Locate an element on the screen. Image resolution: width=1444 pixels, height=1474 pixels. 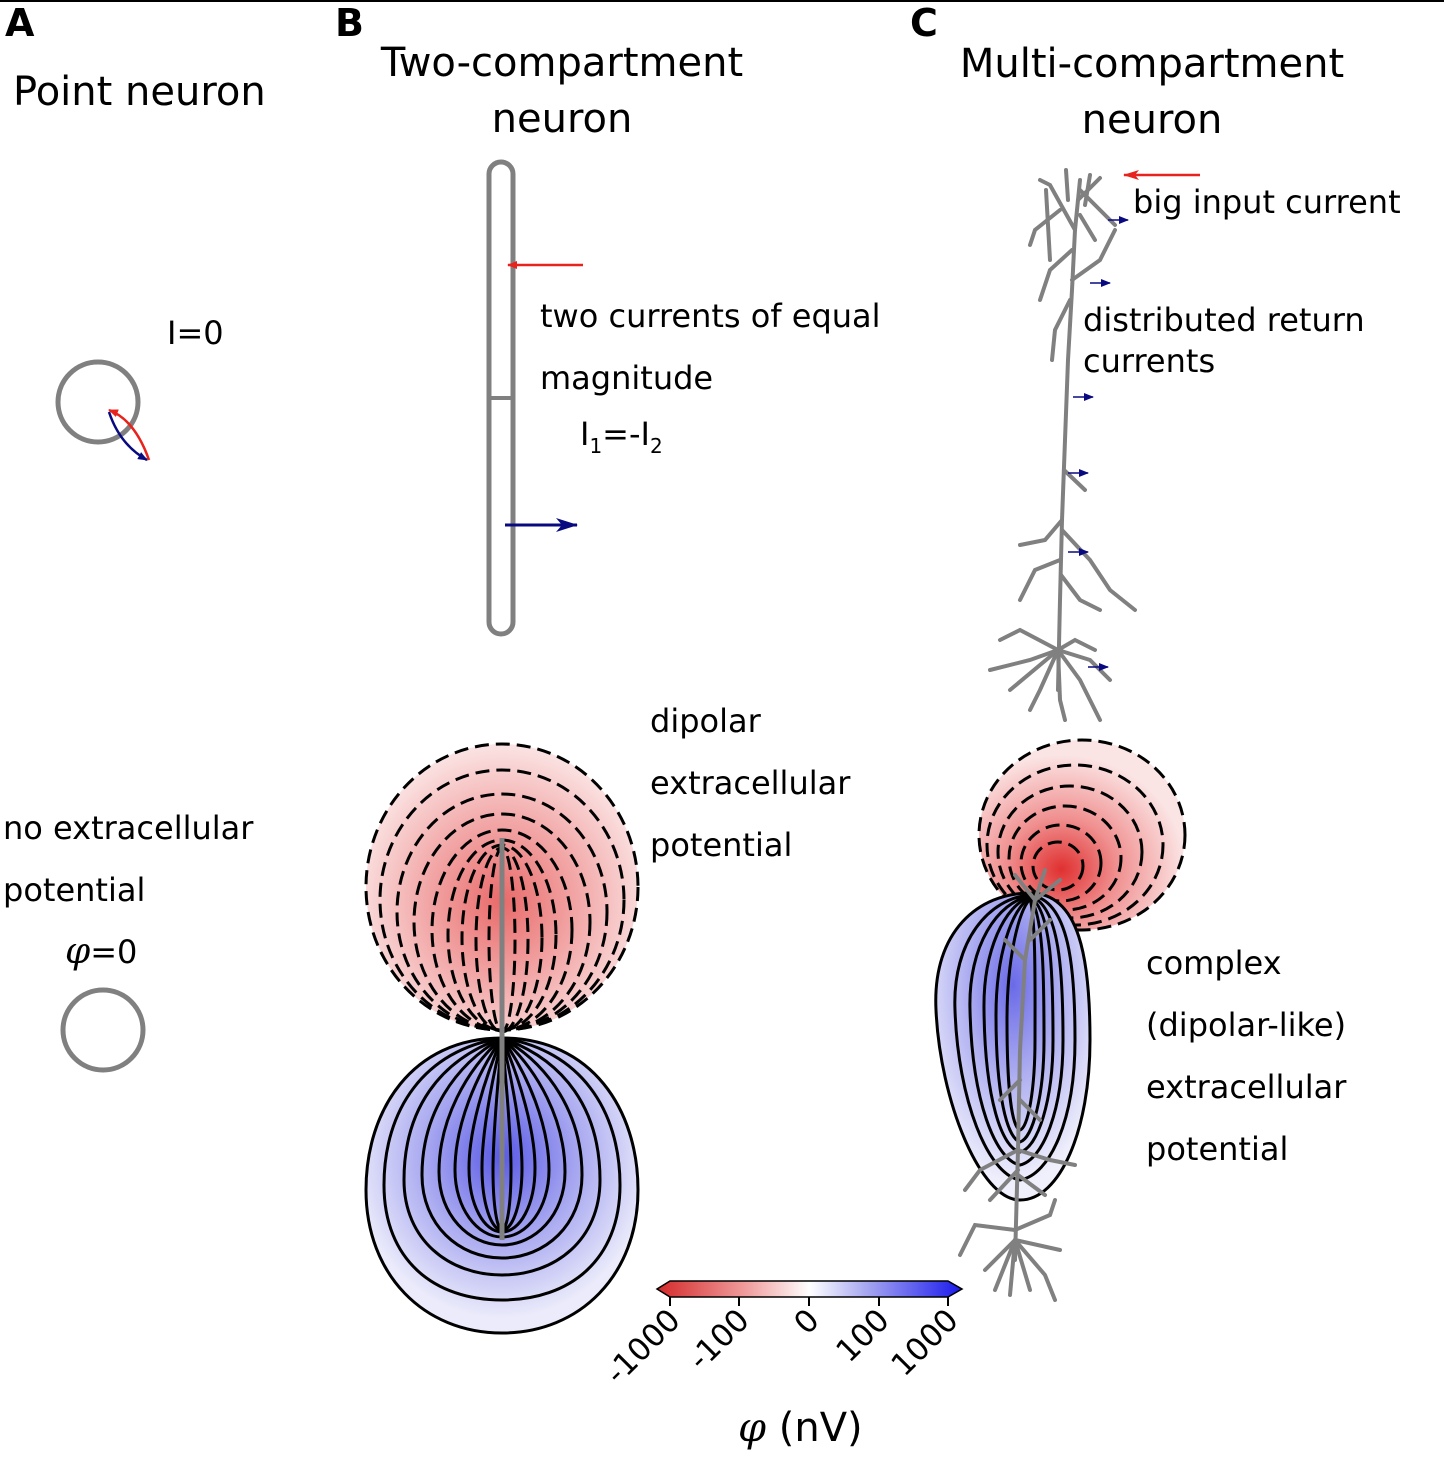
point-neuron-no-field is located at coordinates (103, 1030).